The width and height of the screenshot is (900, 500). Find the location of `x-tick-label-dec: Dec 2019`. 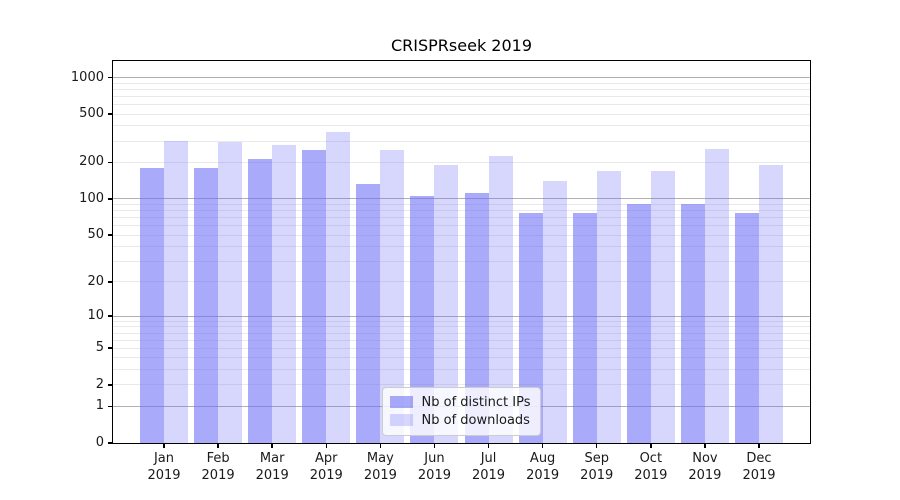

x-tick-label-dec: Dec 2019 is located at coordinates (759, 467).